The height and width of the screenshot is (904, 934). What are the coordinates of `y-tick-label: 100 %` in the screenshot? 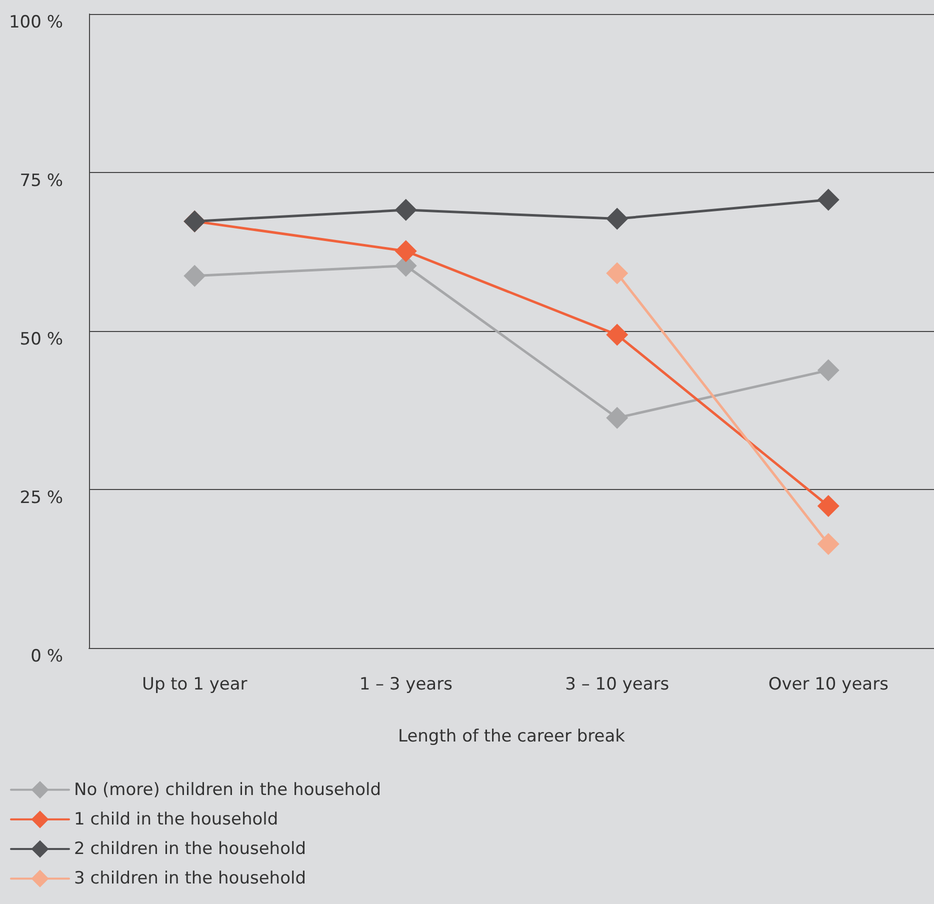 It's located at (35, 22).